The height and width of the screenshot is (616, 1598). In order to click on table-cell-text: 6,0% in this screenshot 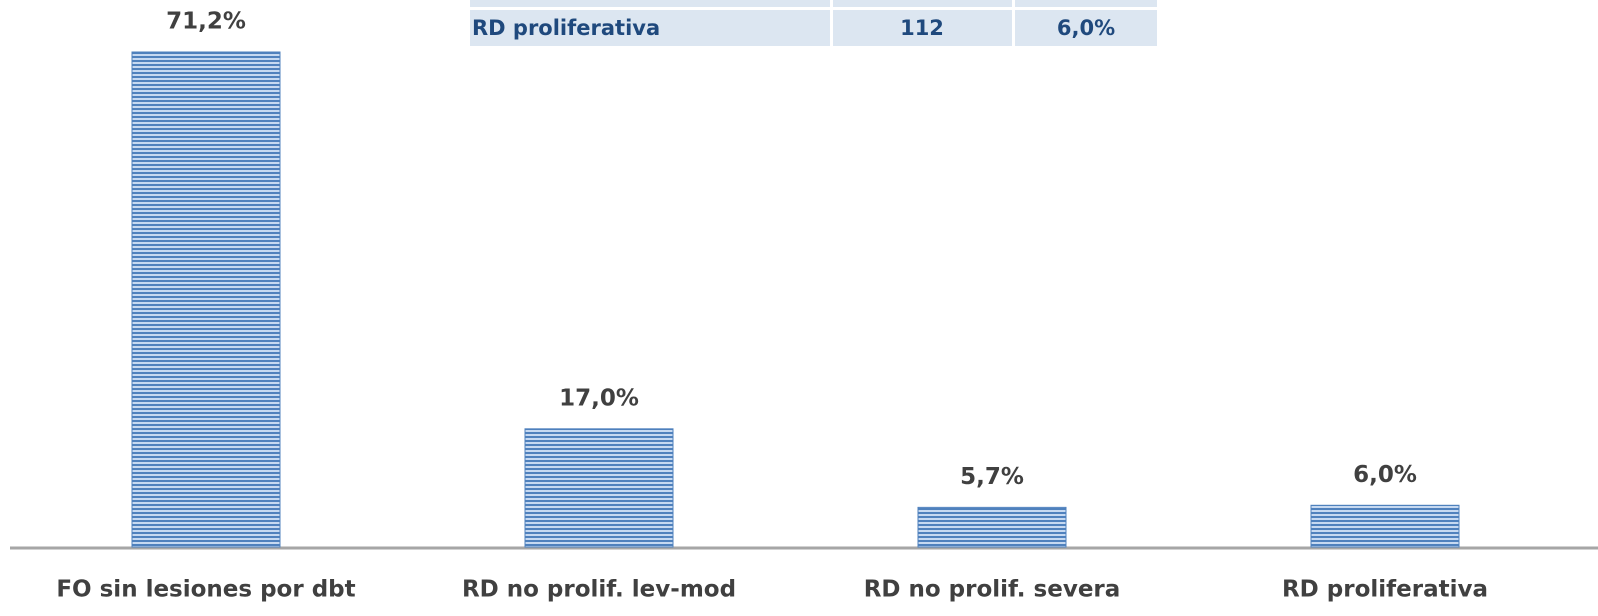, I will do `click(1086, 28)`.